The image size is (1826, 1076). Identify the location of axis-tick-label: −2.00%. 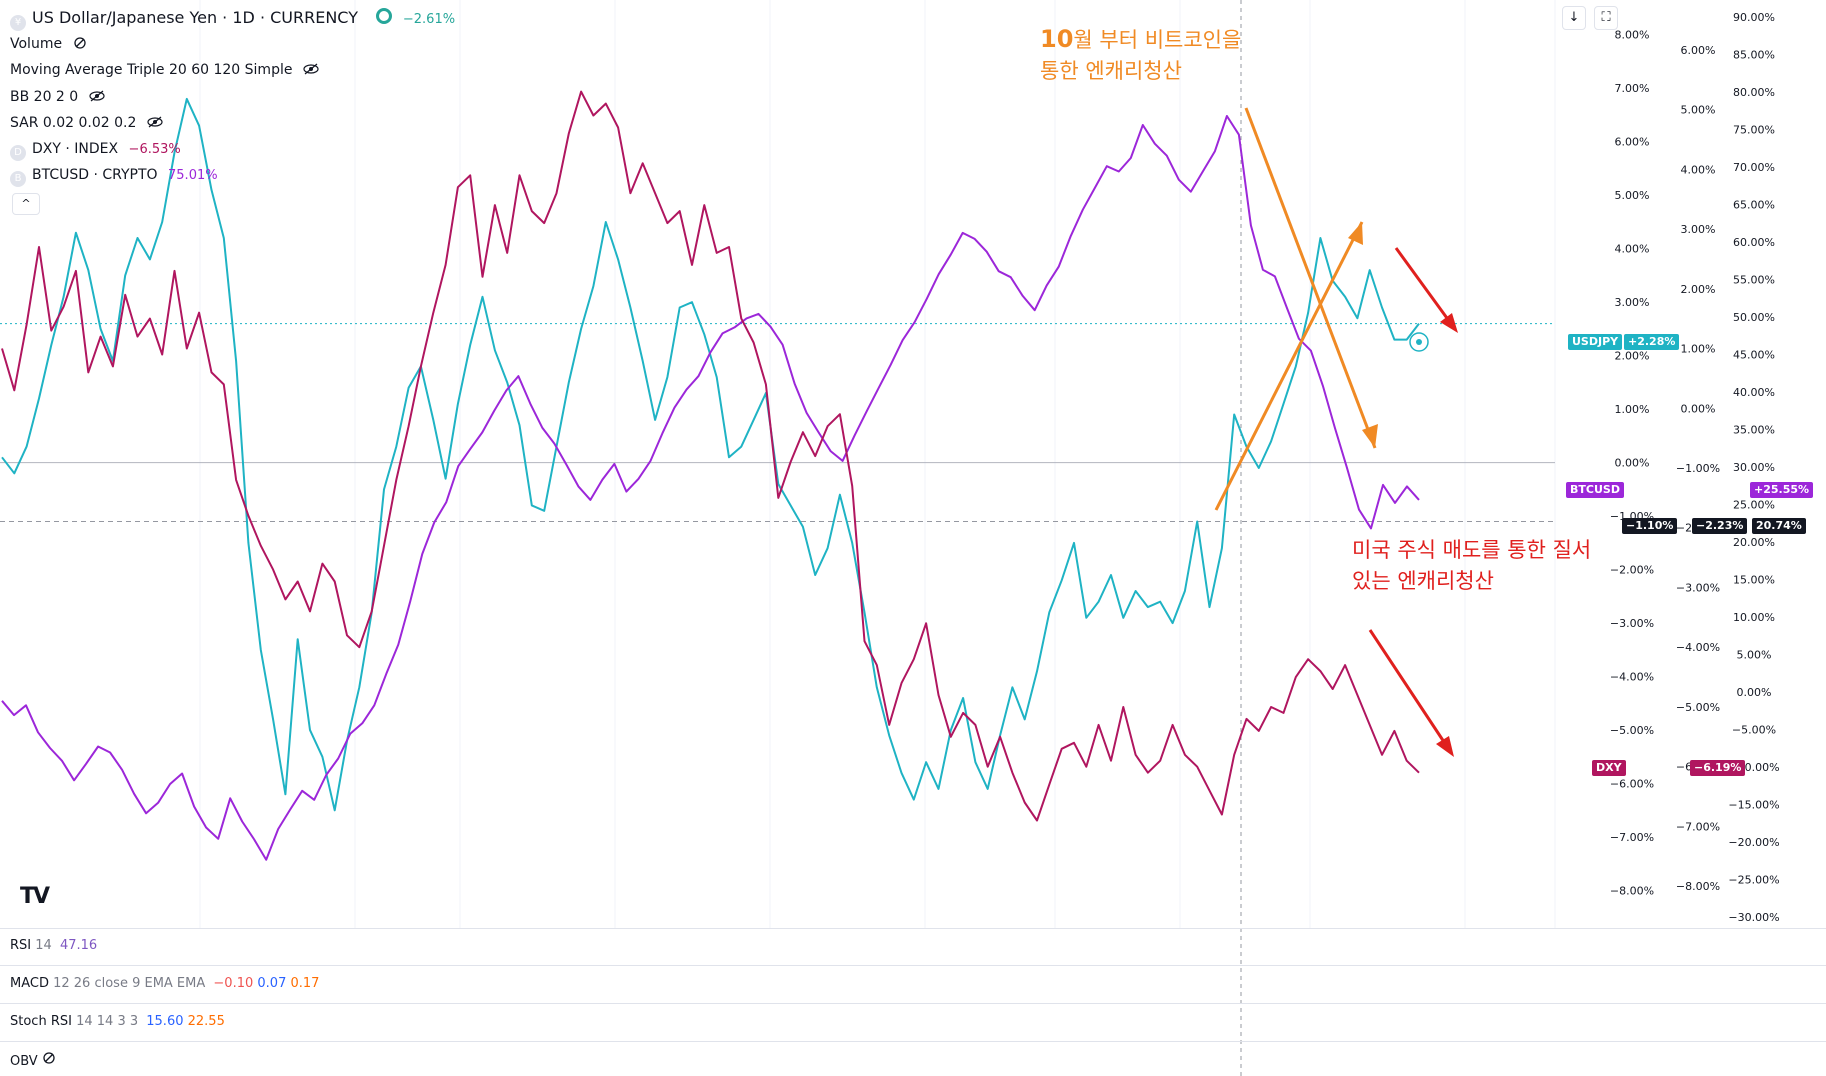
(1632, 570).